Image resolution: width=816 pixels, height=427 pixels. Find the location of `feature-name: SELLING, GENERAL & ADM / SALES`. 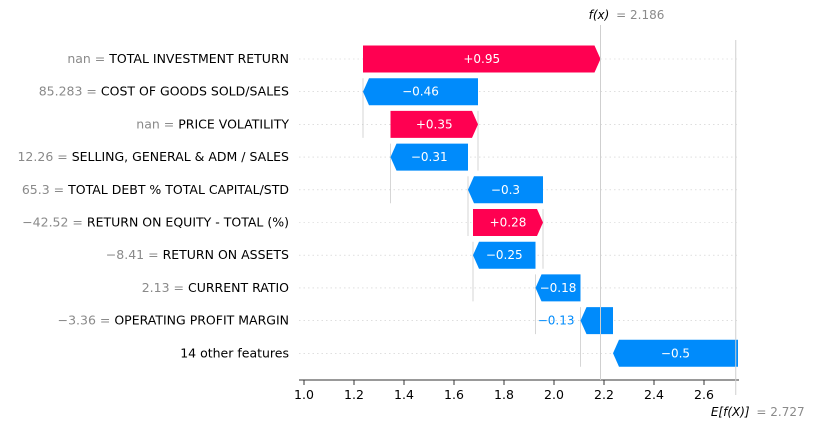

feature-name: SELLING, GENERAL & ADM / SALES is located at coordinates (180, 156).